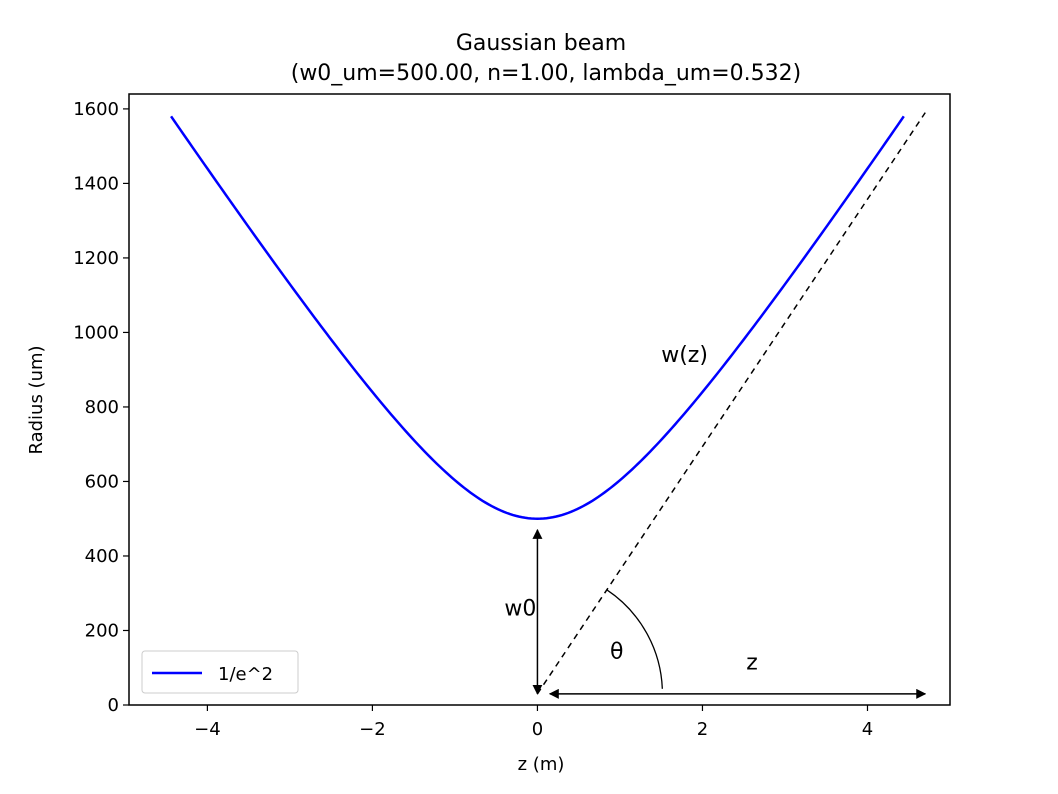 The image size is (1058, 794). Describe the element at coordinates (520, 609) in the screenshot. I see `annotation-text-1: w0` at that location.